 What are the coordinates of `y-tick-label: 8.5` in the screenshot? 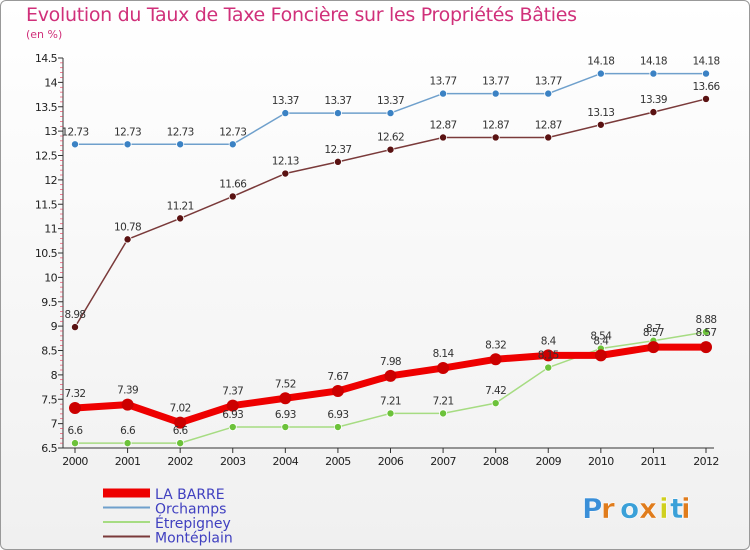 It's located at (49, 351).